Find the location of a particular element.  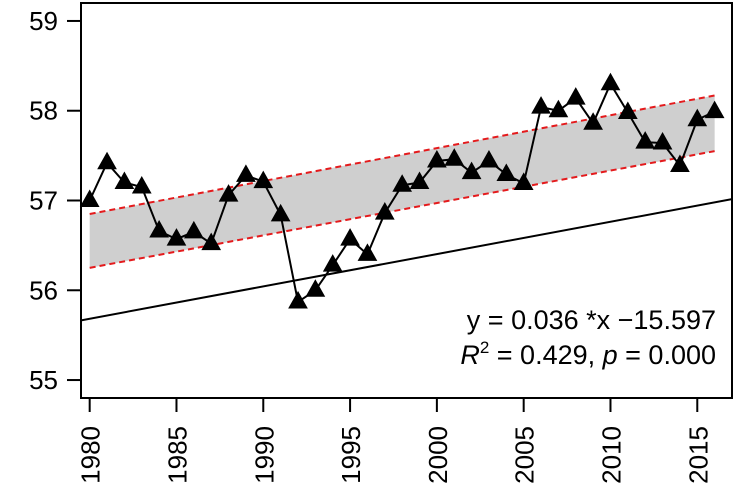

x-tick-label: 1980 is located at coordinates (91, 455).